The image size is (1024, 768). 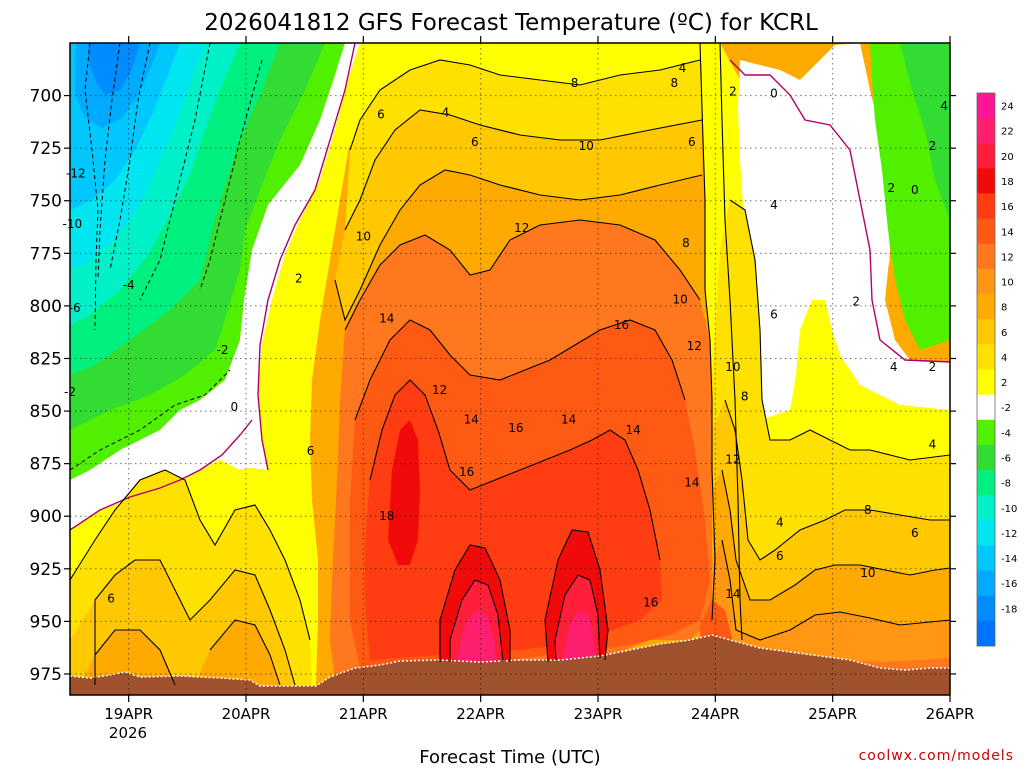 What do you see at coordinates (1006, 484) in the screenshot?
I see `colorbar-tick-label: -8` at bounding box center [1006, 484].